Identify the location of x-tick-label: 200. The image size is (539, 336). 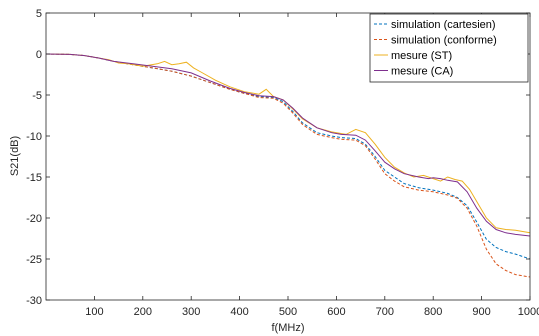
(143, 312).